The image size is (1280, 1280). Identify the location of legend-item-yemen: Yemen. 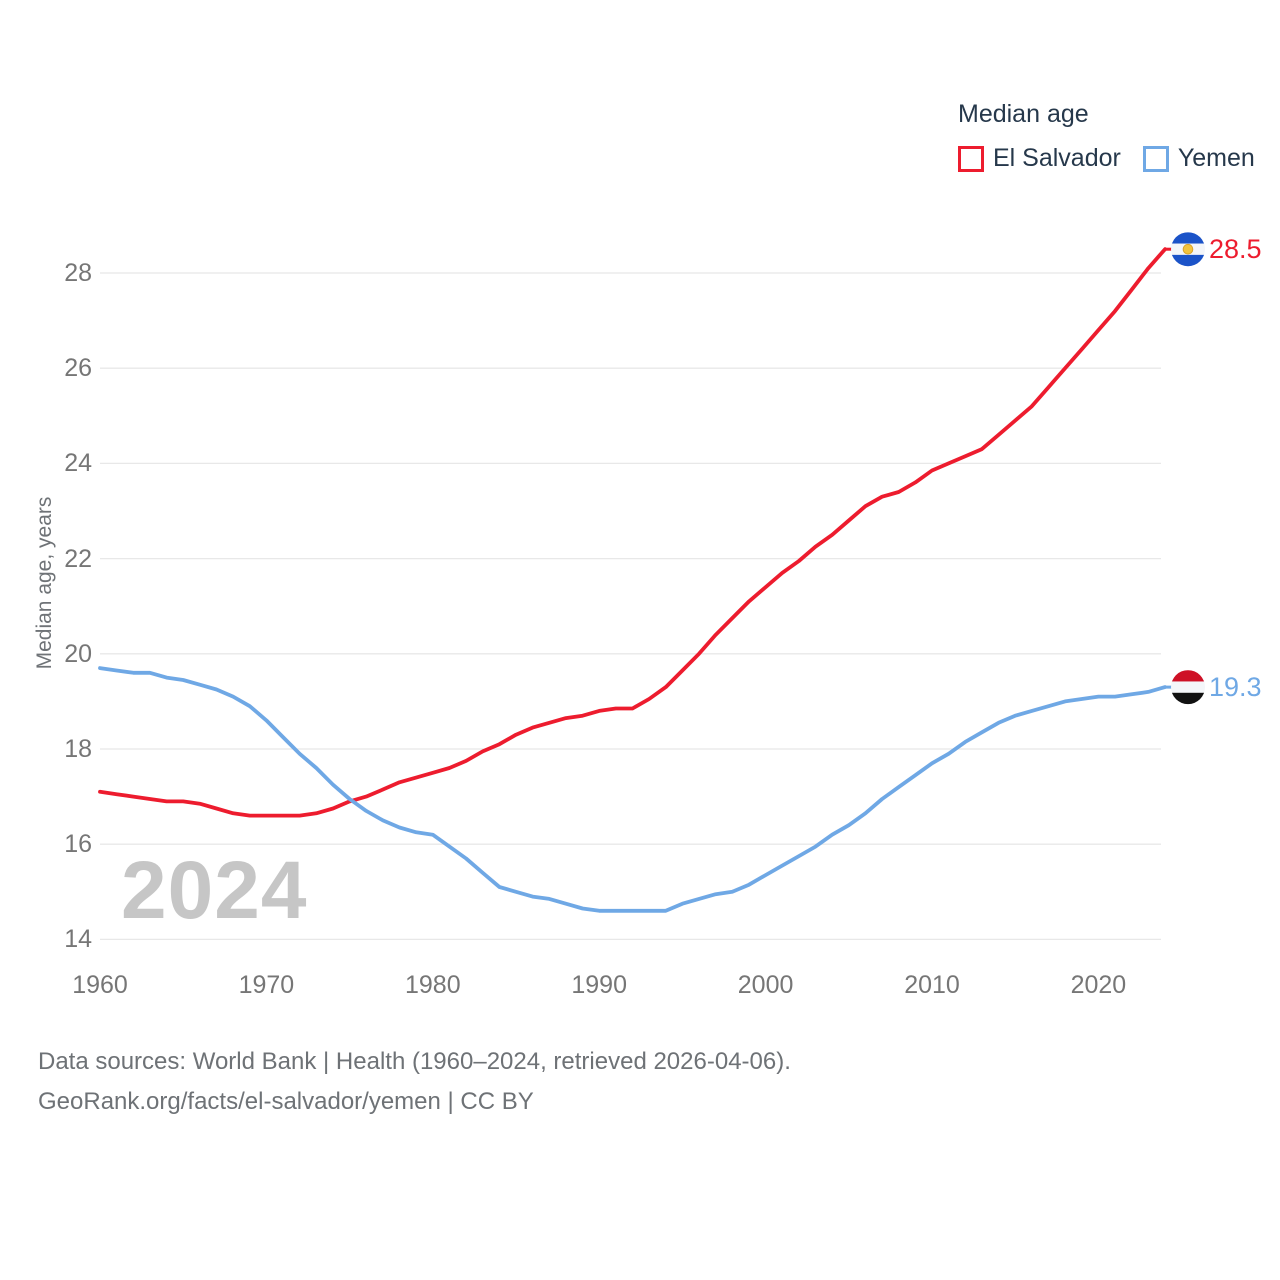
(1198, 158).